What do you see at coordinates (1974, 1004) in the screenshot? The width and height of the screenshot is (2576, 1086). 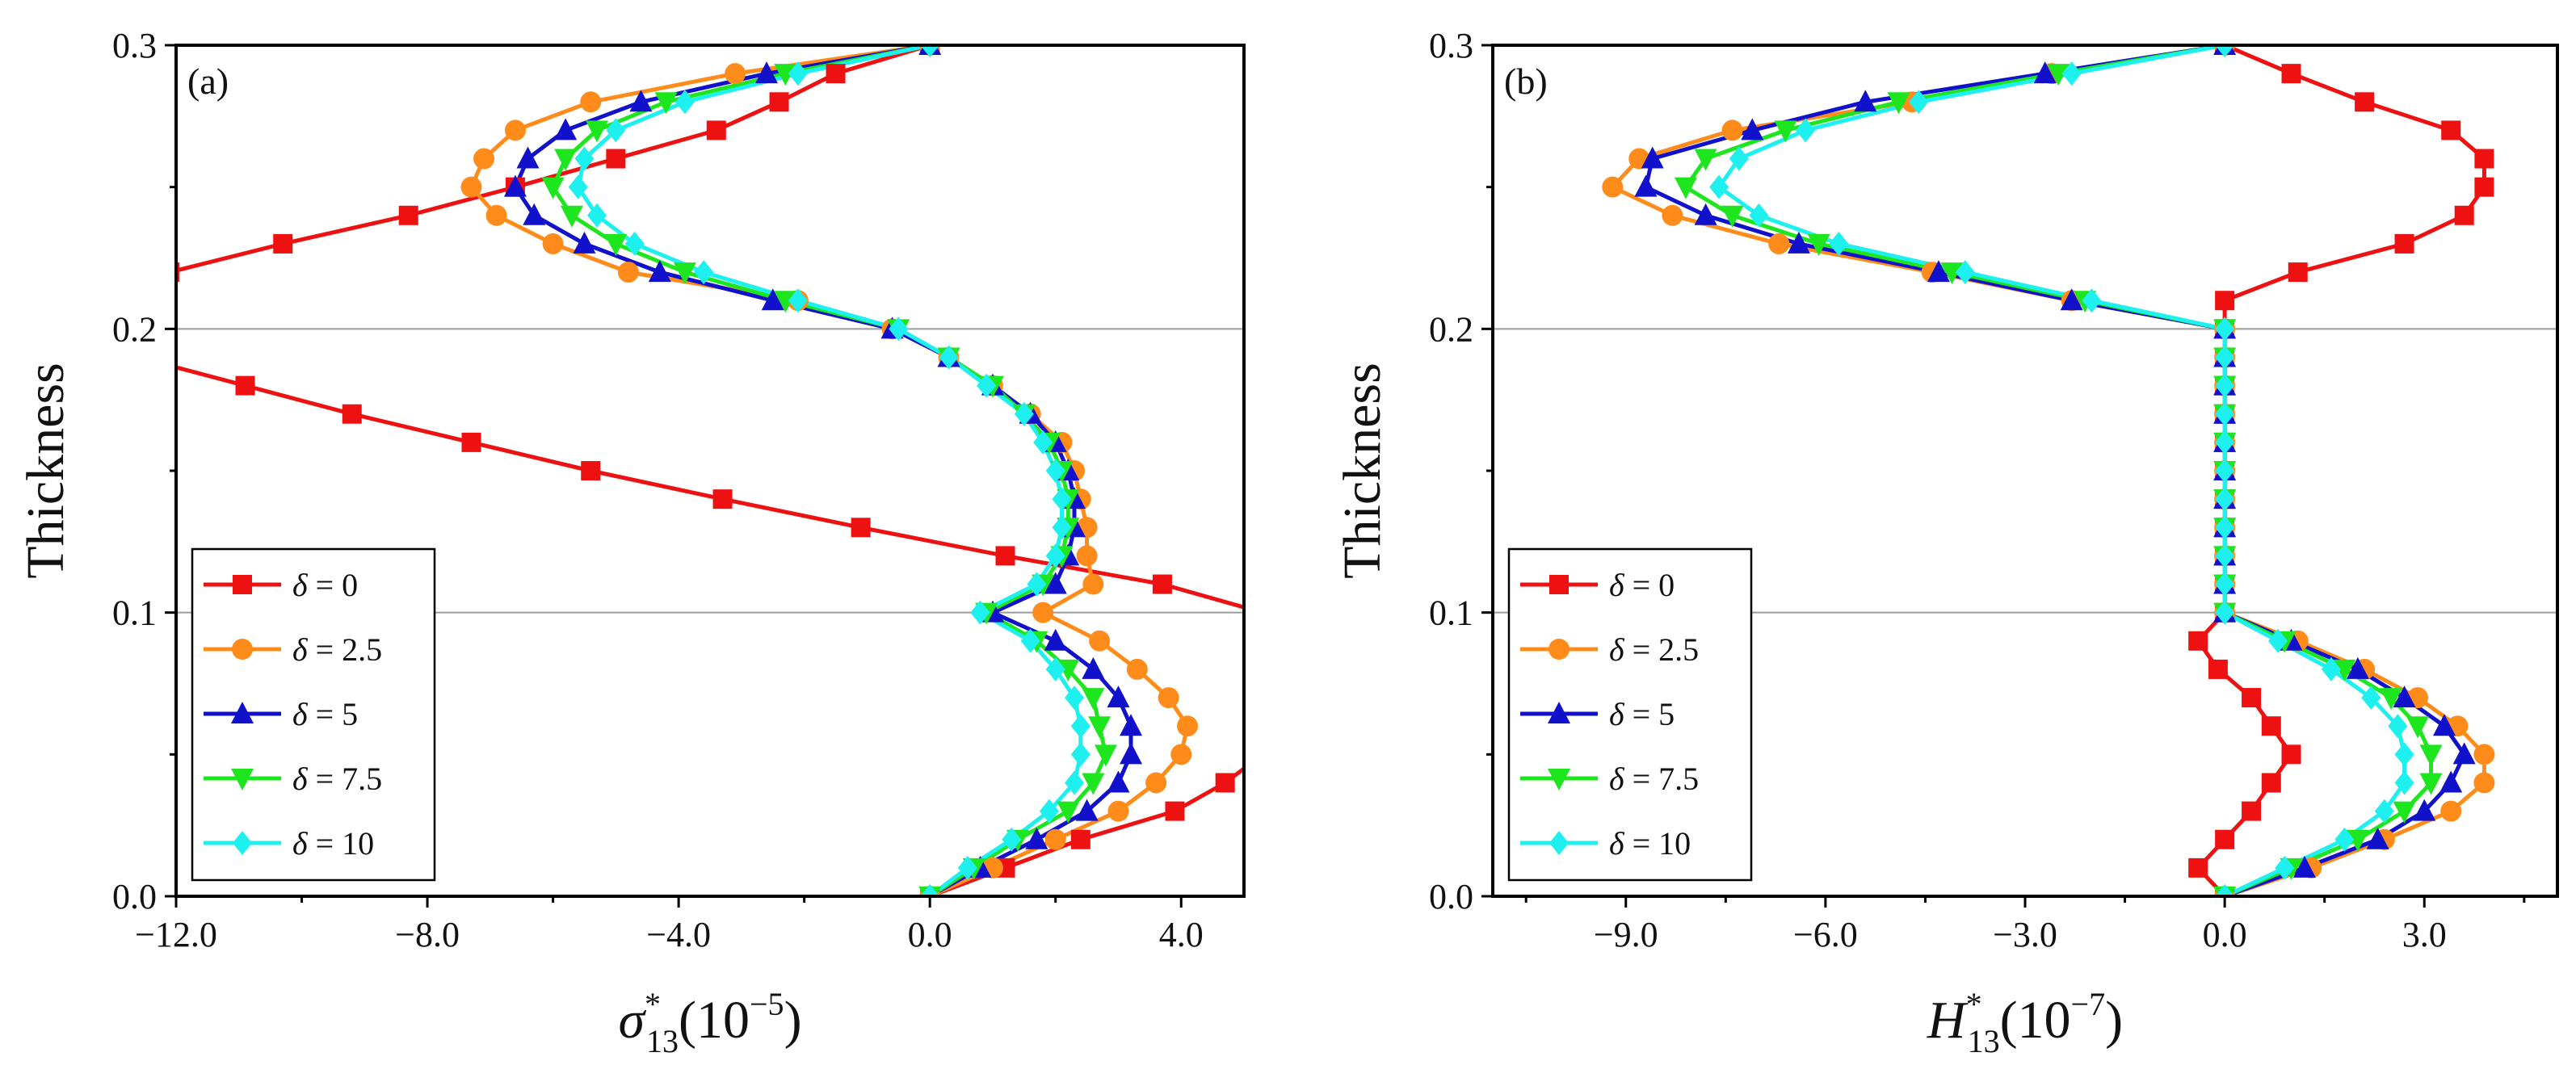 I see `x-superscript: *` at bounding box center [1974, 1004].